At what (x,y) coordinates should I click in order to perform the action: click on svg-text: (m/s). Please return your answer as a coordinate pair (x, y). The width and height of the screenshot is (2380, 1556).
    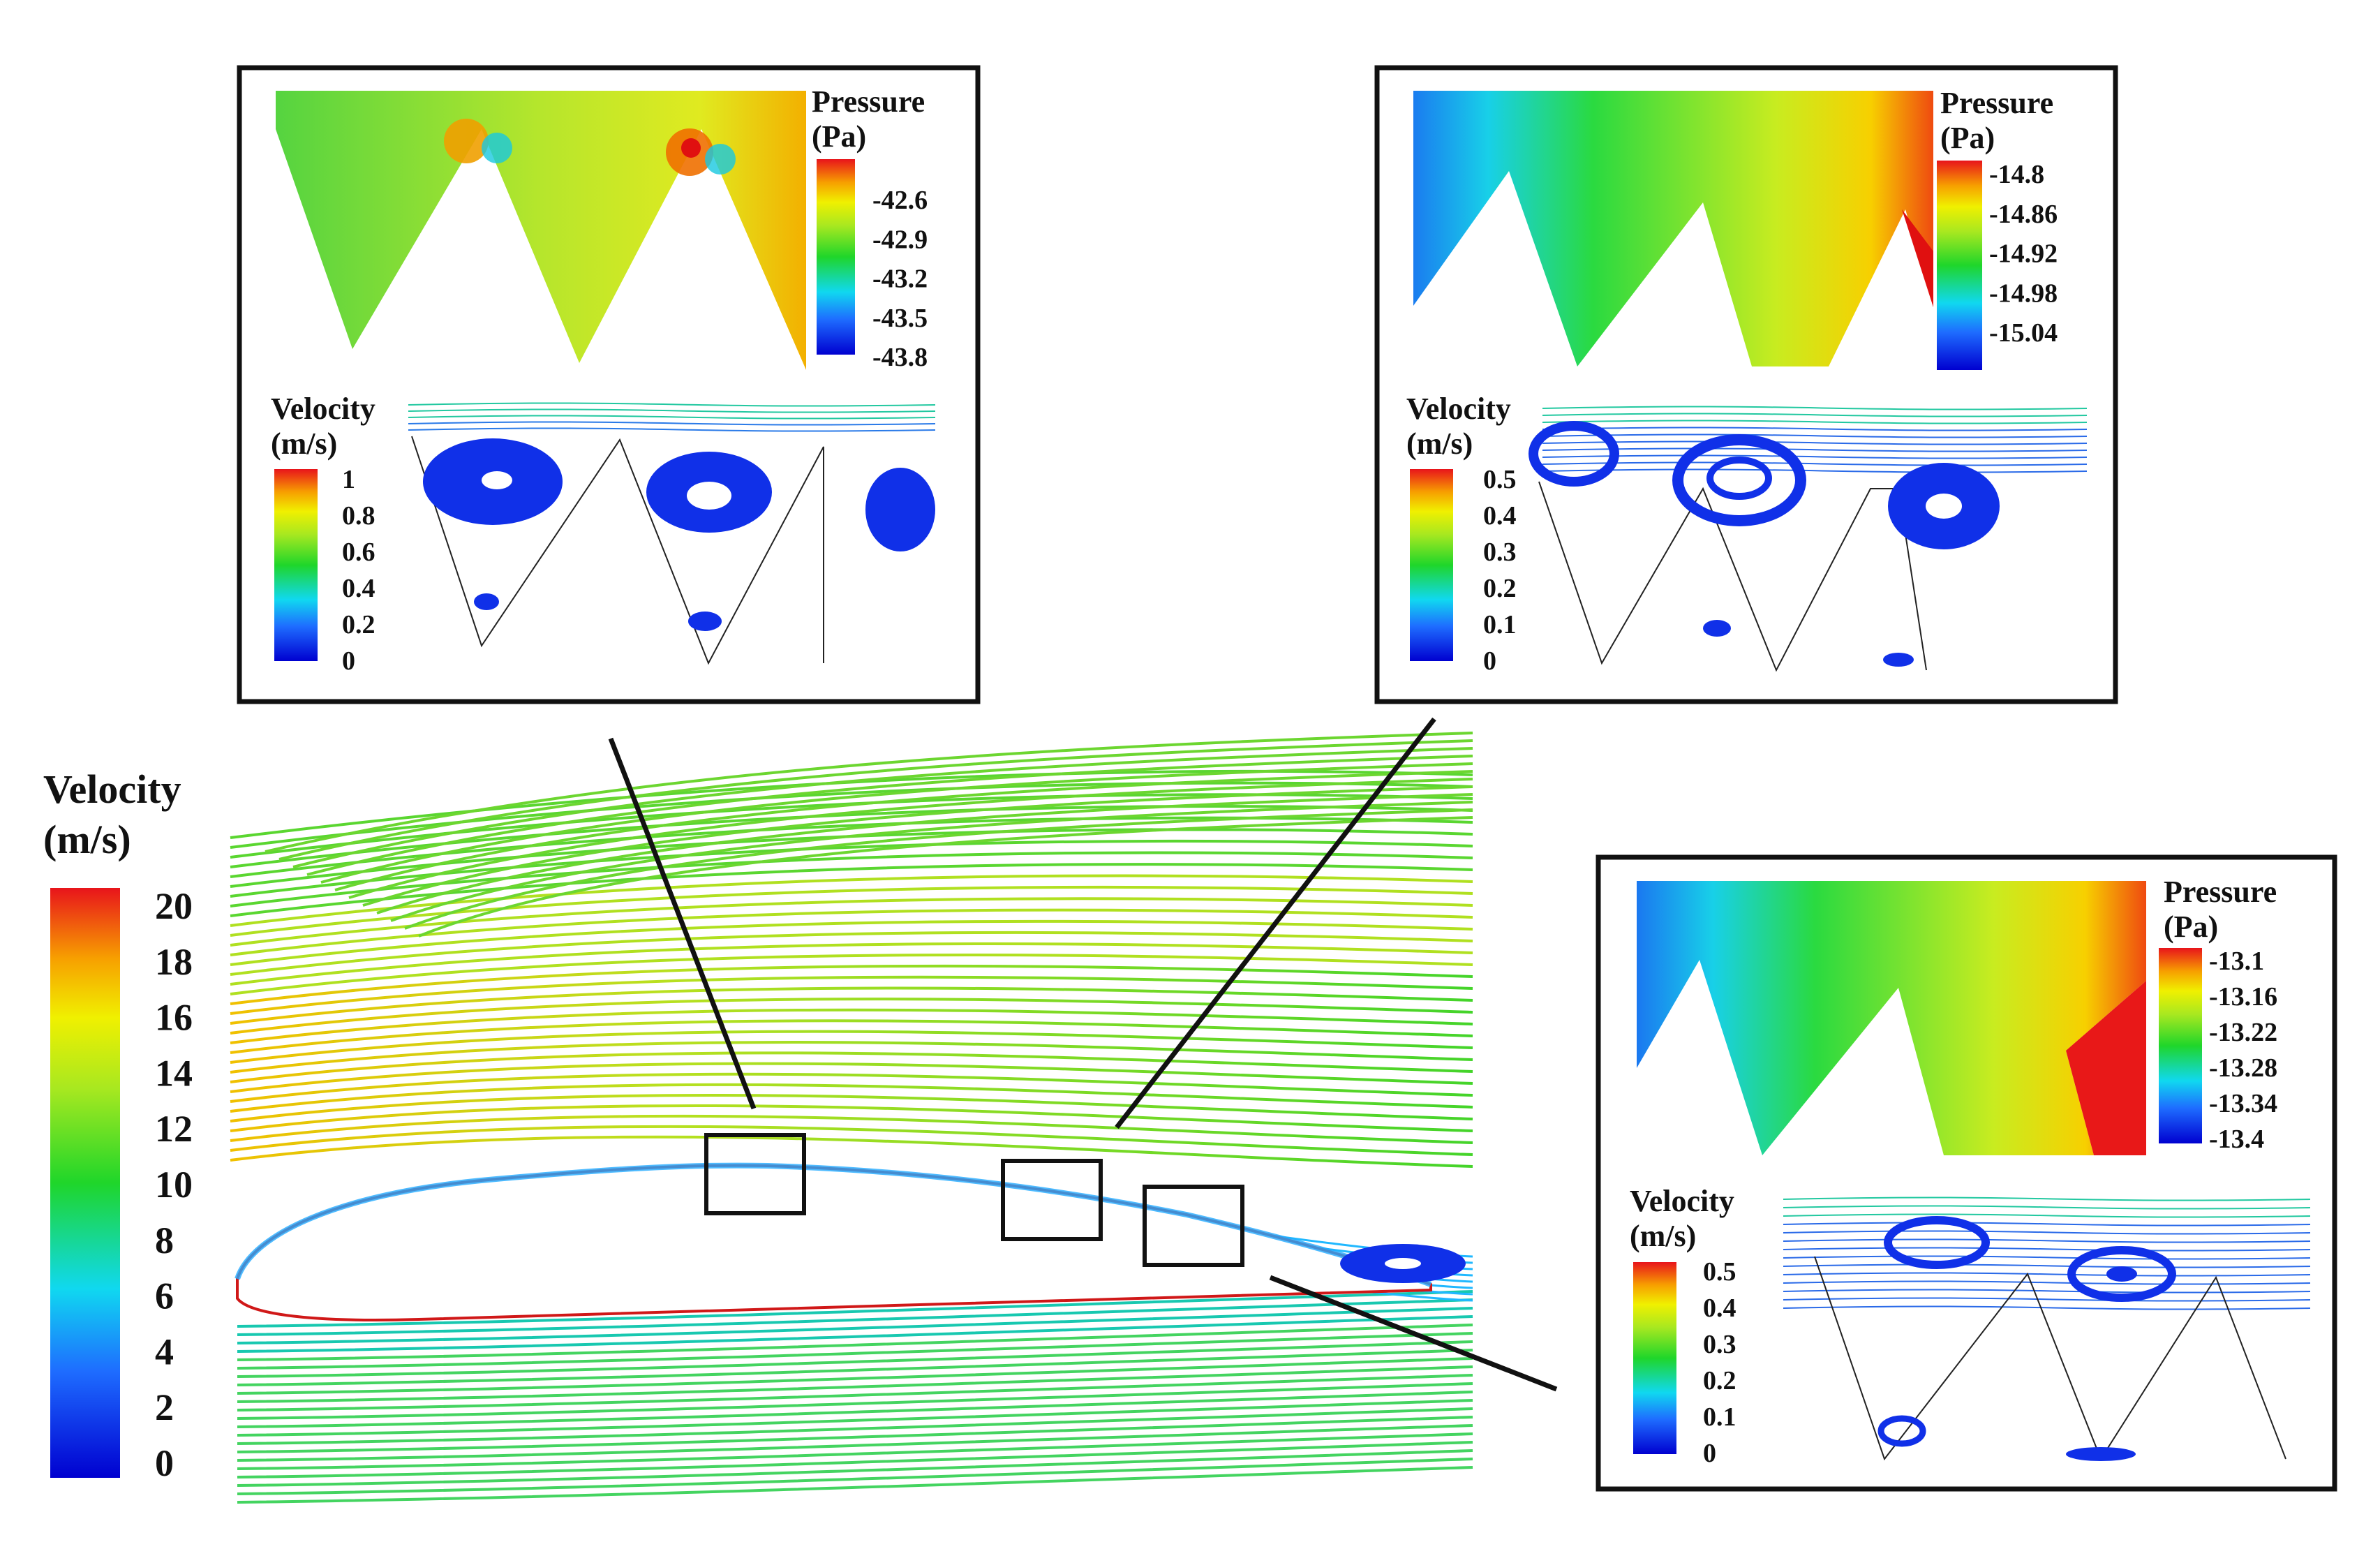
    Looking at the image, I should click on (304, 444).